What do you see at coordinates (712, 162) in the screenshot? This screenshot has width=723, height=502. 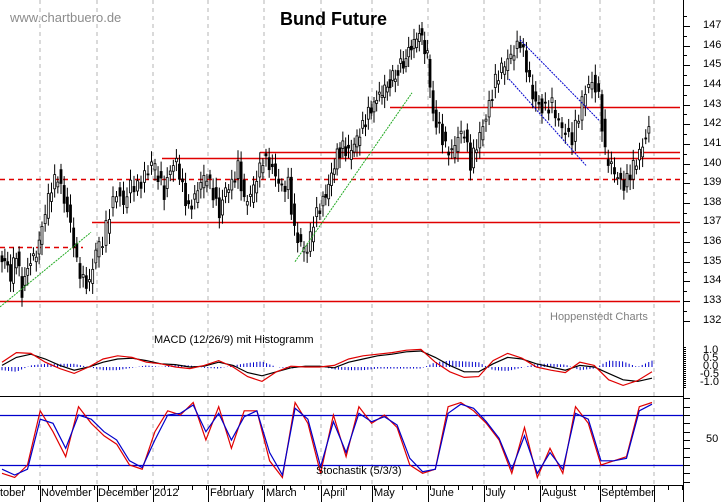 I see `price-tick-label: 140` at bounding box center [712, 162].